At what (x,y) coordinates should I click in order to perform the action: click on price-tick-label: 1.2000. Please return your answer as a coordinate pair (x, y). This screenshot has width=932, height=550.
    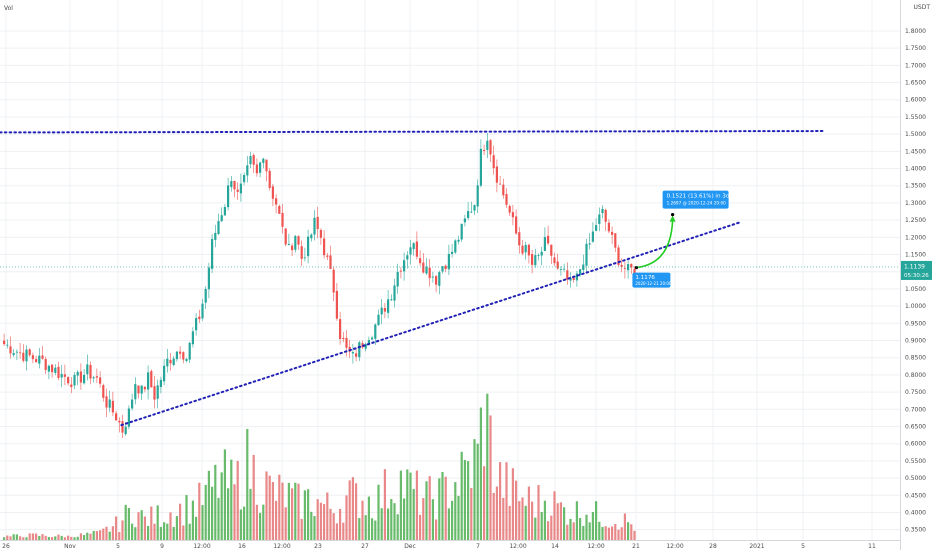
    Looking at the image, I should click on (915, 237).